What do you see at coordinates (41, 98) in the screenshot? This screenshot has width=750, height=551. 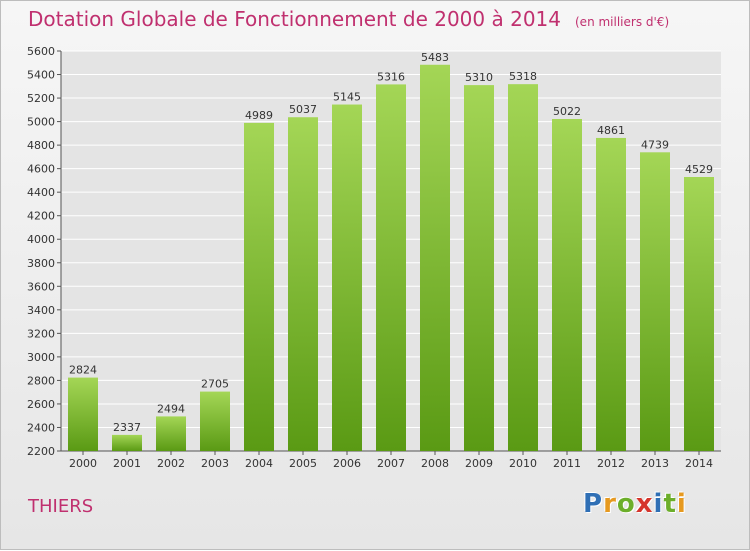 I see `y-tick-label: 5200` at bounding box center [41, 98].